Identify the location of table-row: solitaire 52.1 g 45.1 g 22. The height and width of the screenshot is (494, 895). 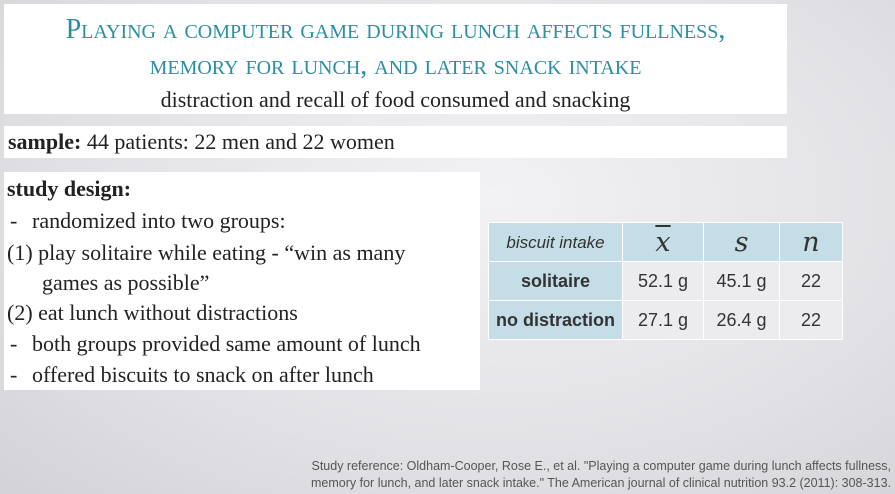
(665, 281).